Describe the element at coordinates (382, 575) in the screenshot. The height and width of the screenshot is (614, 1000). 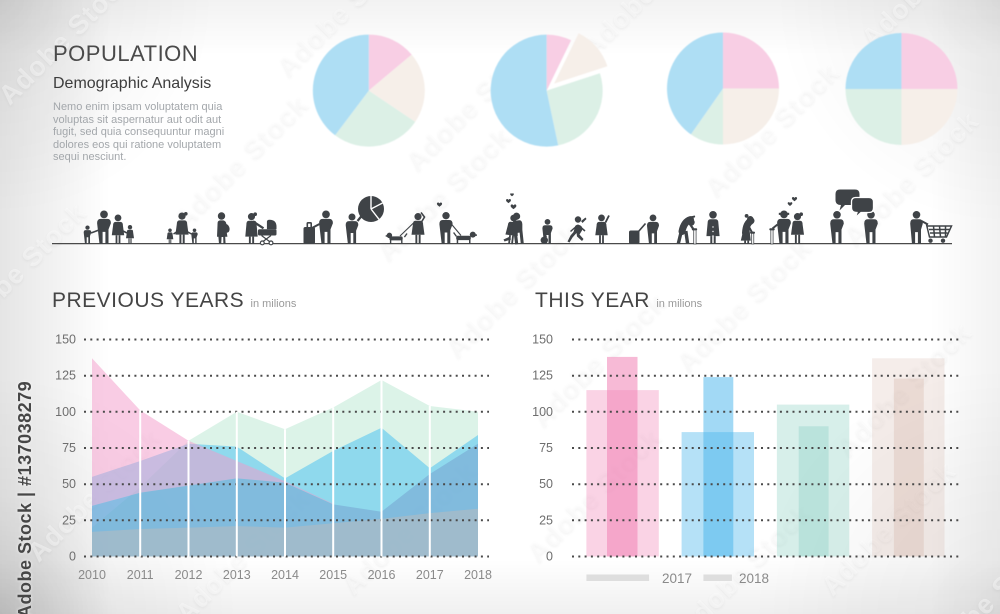
I see `svg-text: 2016` at that location.